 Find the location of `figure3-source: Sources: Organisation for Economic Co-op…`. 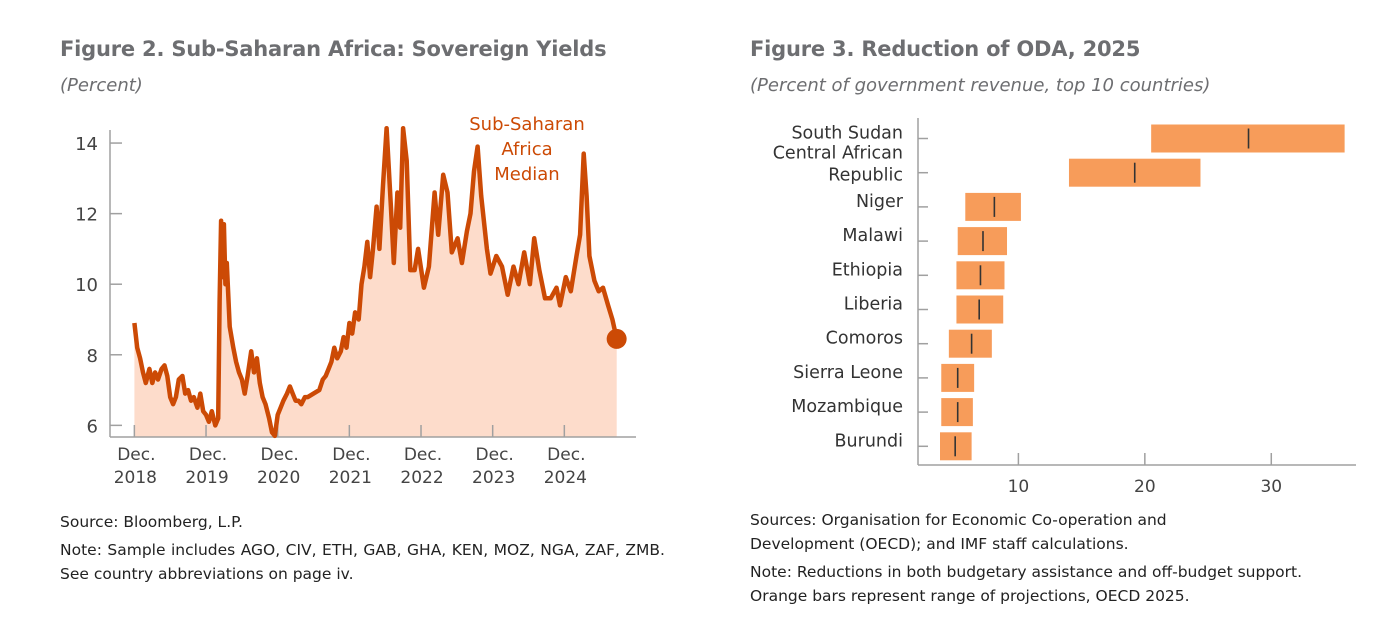

figure3-source: Sources: Organisation for Economic Co-op… is located at coordinates (958, 532).